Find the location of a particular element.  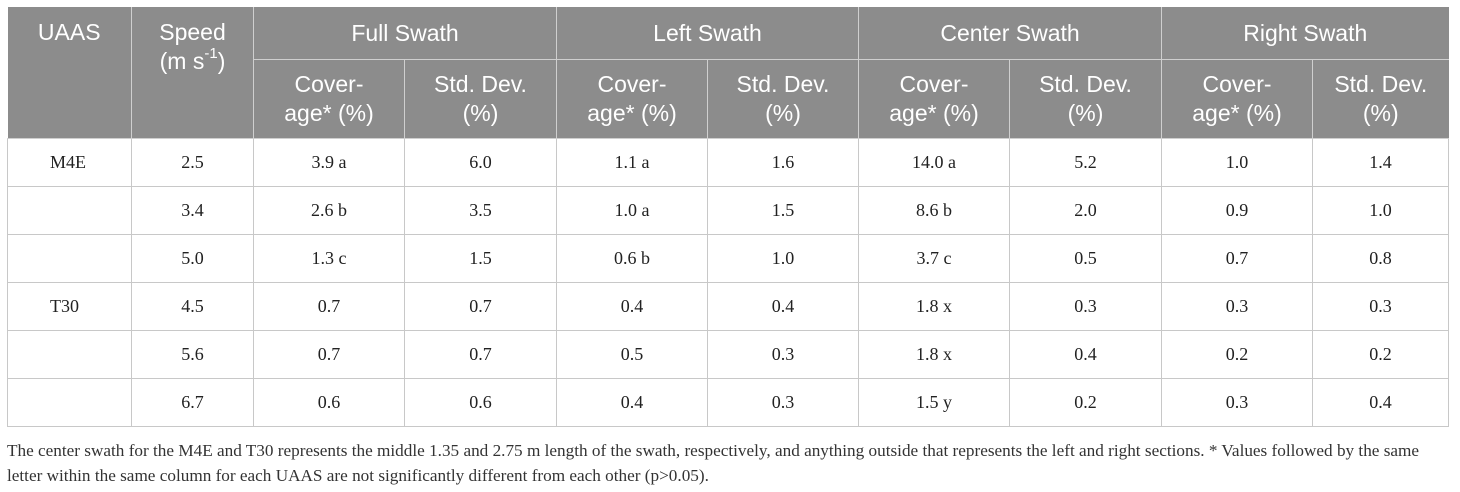

cell-right-std-dev: 0.3 is located at coordinates (1381, 306).